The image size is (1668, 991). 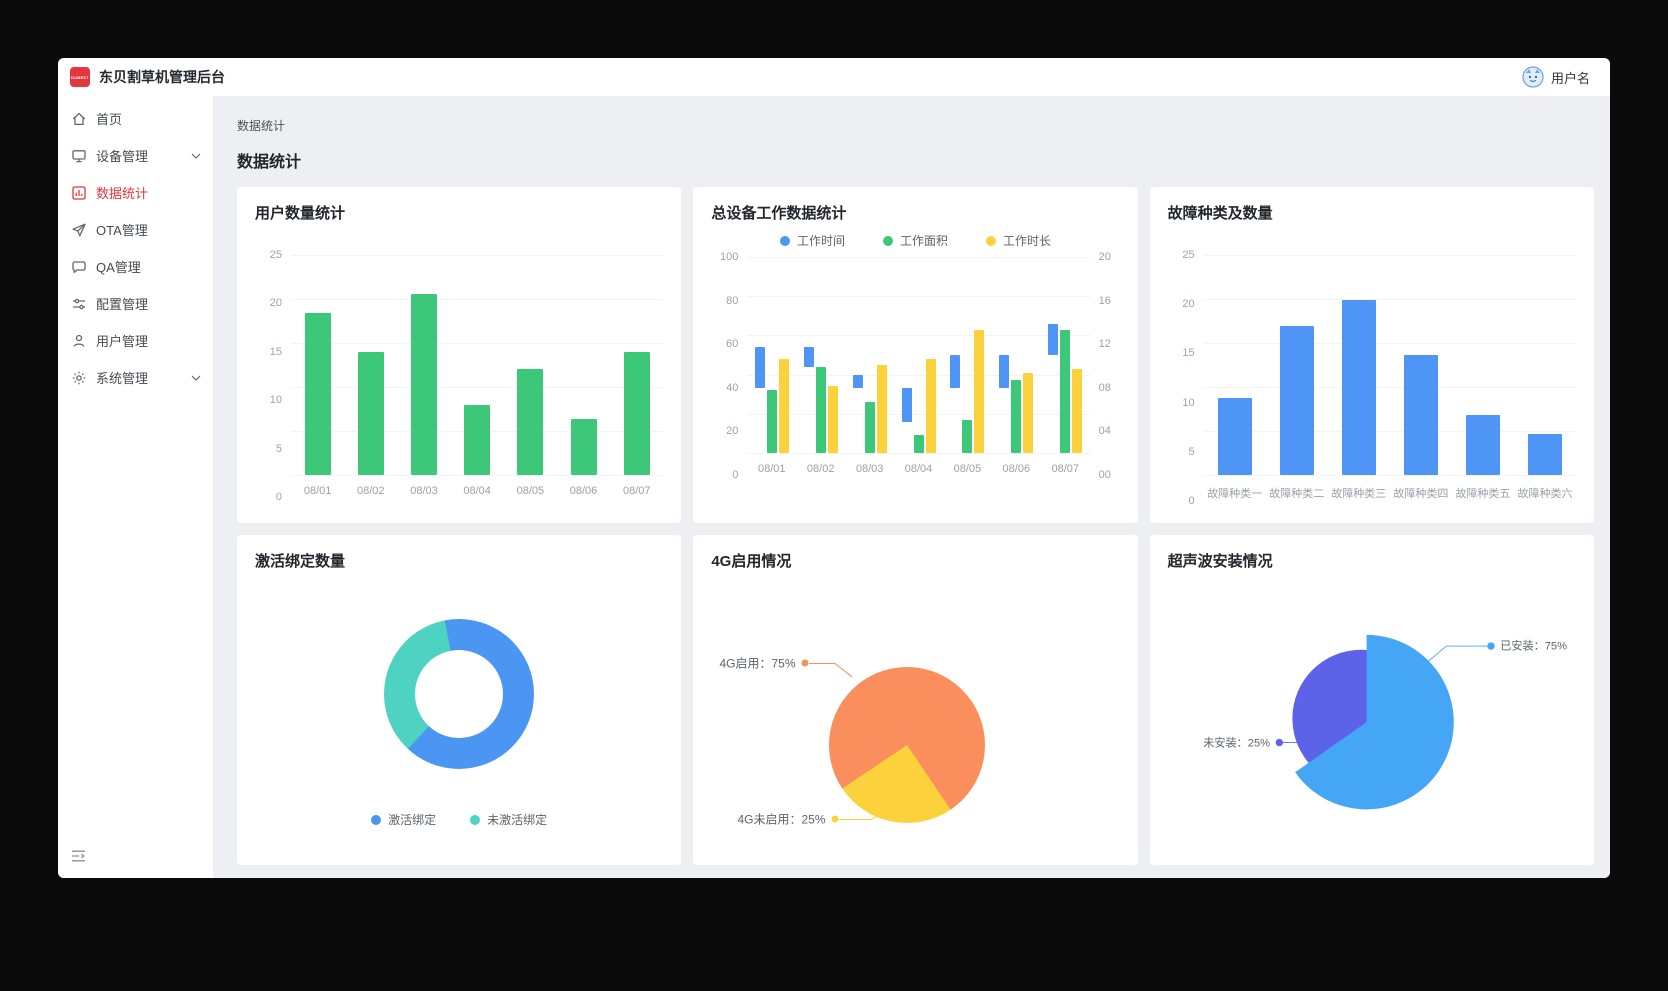 What do you see at coordinates (135, 229) in the screenshot?
I see `sidebar-item-ota: OTA管理` at bounding box center [135, 229].